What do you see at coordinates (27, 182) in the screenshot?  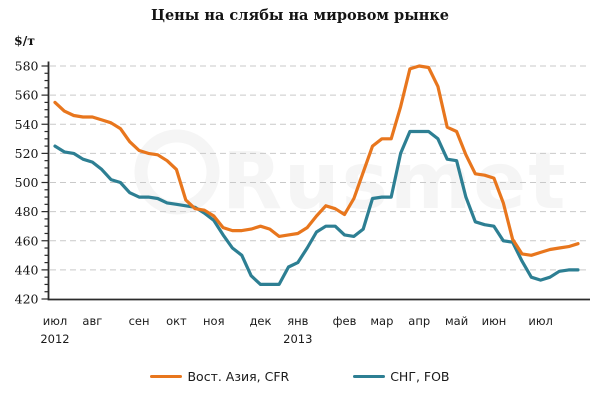 I see `y-tick-label: 500` at bounding box center [27, 182].